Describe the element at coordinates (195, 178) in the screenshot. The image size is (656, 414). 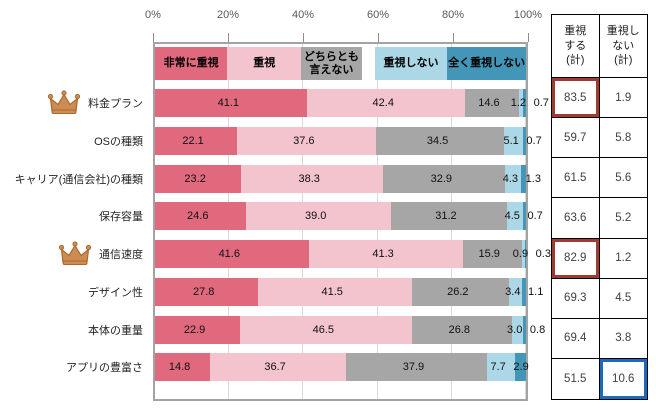
I see `value-label: 23.2` at that location.